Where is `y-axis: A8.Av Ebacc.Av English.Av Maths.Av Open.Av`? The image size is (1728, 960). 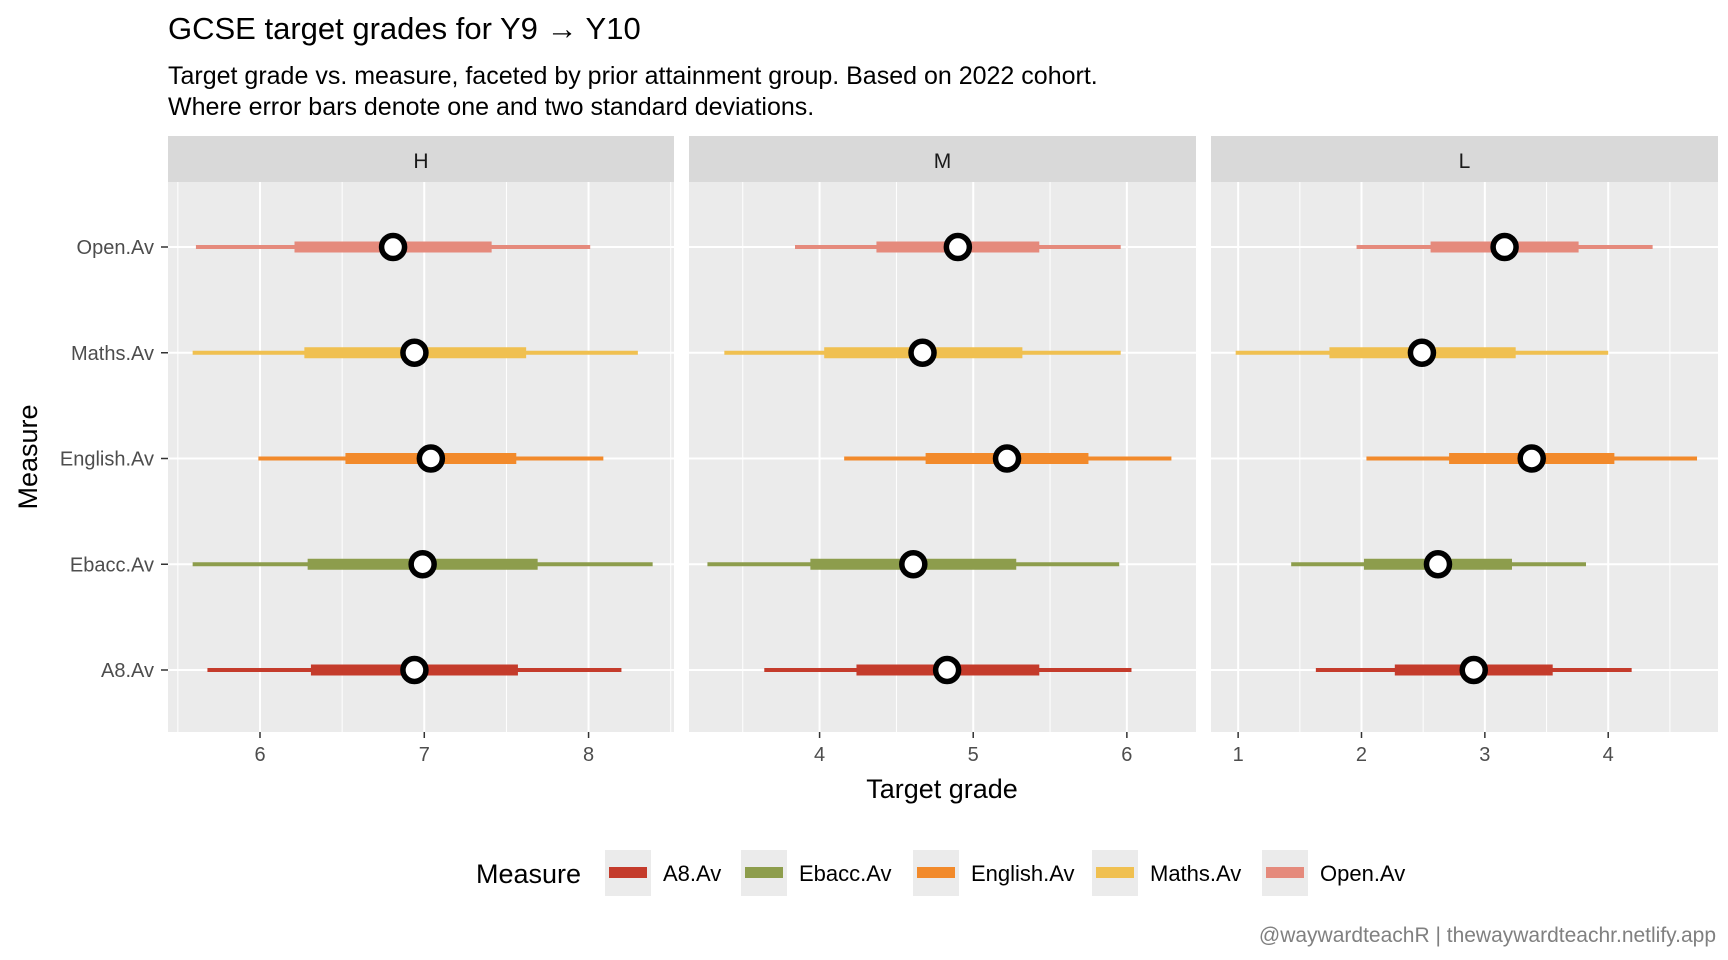 y-axis: A8.Av Ebacc.Av English.Av Maths.Av Open.Av is located at coordinates (114, 459).